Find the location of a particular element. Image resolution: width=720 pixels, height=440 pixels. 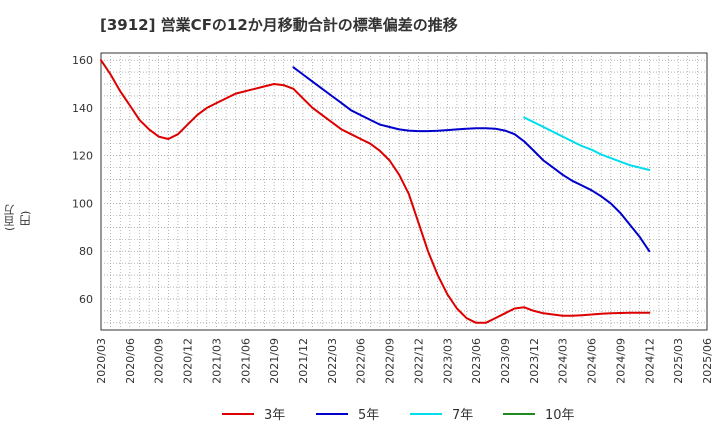

x-tick-label: 2020/06 is located at coordinates (130, 361).